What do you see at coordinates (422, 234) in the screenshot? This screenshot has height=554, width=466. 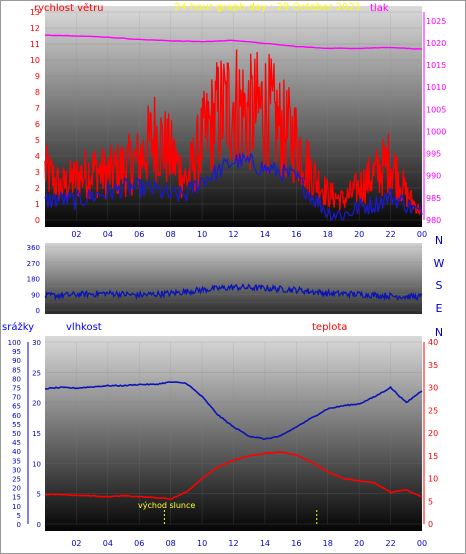 I see `wind-x-tick-label: 00` at bounding box center [422, 234].